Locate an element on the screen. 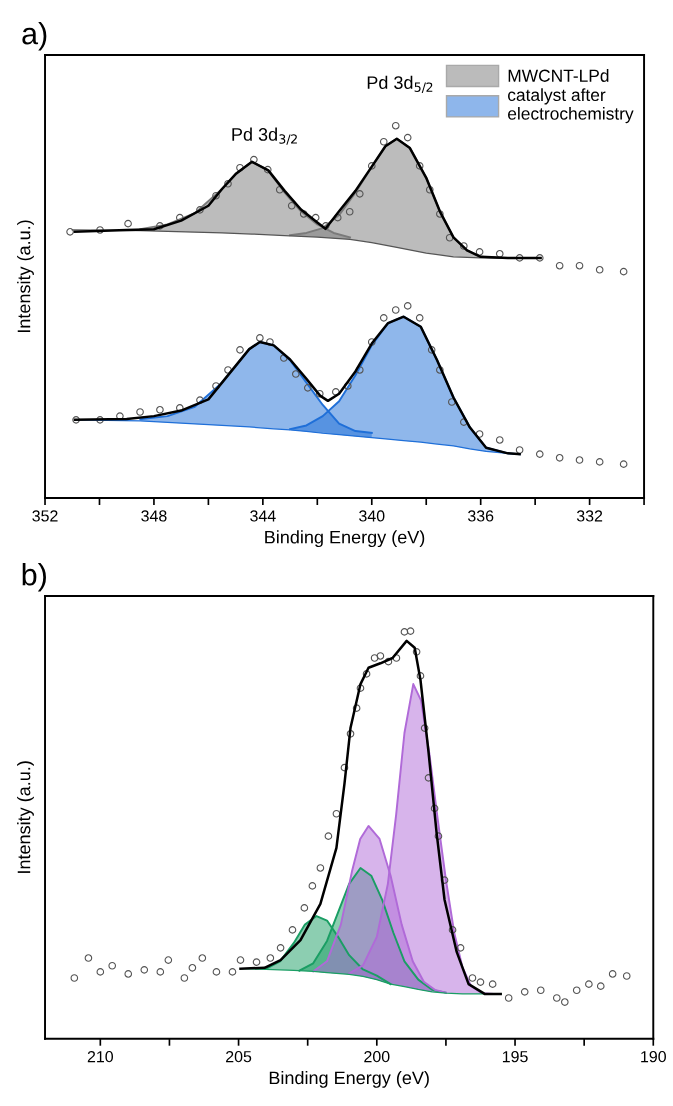  x-tick-label: 348 is located at coordinates (154, 516).